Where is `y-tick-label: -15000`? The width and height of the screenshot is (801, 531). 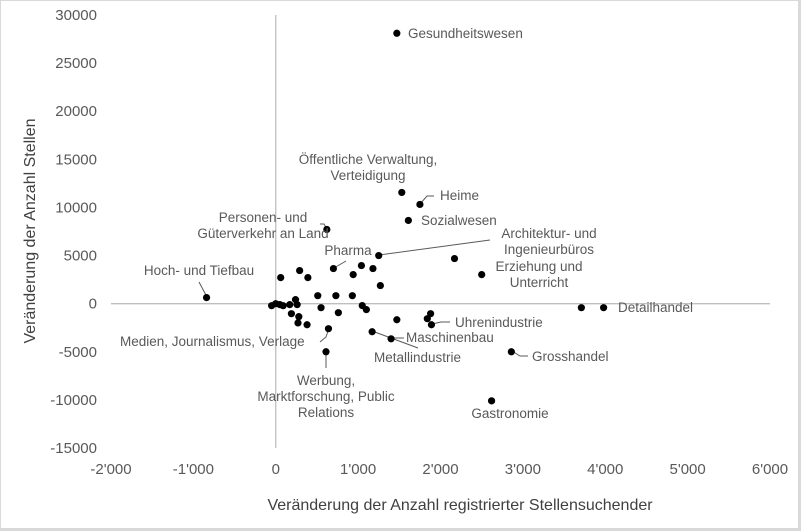
y-tick-label: -15000 is located at coordinates (73, 448).